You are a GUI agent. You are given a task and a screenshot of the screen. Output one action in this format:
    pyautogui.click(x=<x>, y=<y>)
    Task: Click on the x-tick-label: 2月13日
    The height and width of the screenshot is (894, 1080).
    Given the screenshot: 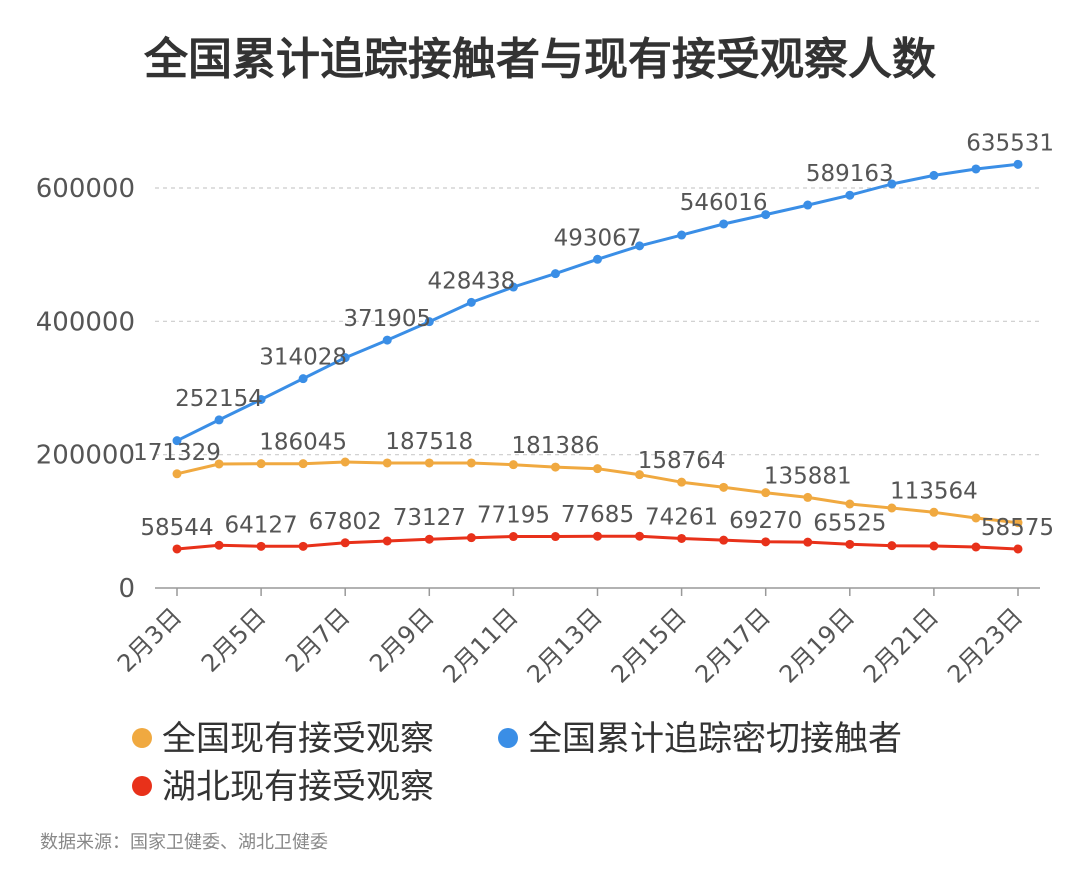 What is the action you would take?
    pyautogui.click(x=565, y=645)
    